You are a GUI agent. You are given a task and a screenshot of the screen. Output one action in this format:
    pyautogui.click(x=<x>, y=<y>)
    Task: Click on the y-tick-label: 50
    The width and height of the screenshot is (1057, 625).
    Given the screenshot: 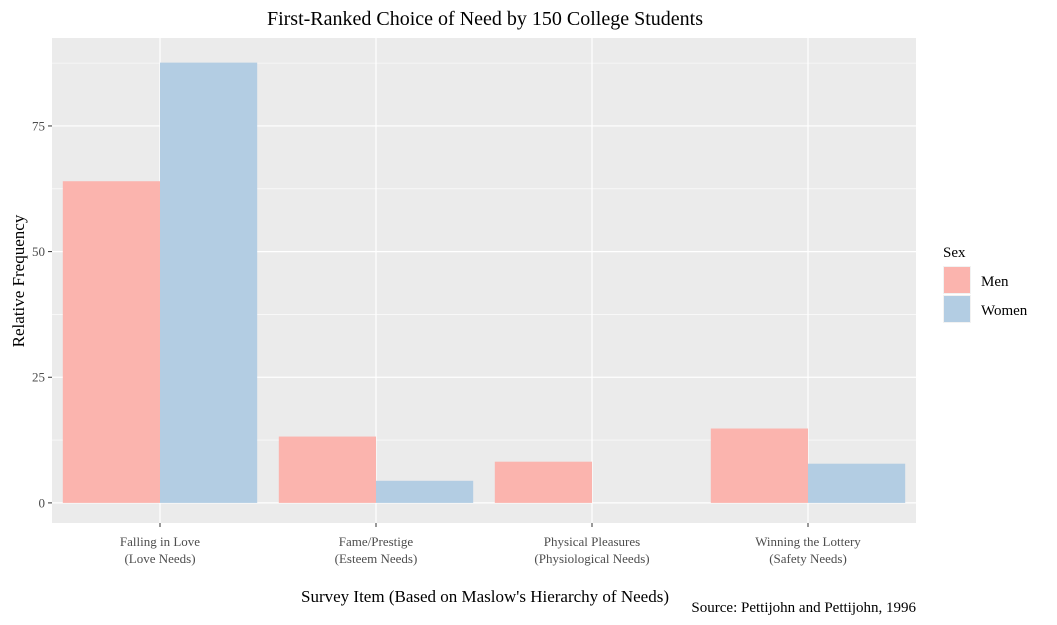 What is the action you would take?
    pyautogui.click(x=38, y=251)
    